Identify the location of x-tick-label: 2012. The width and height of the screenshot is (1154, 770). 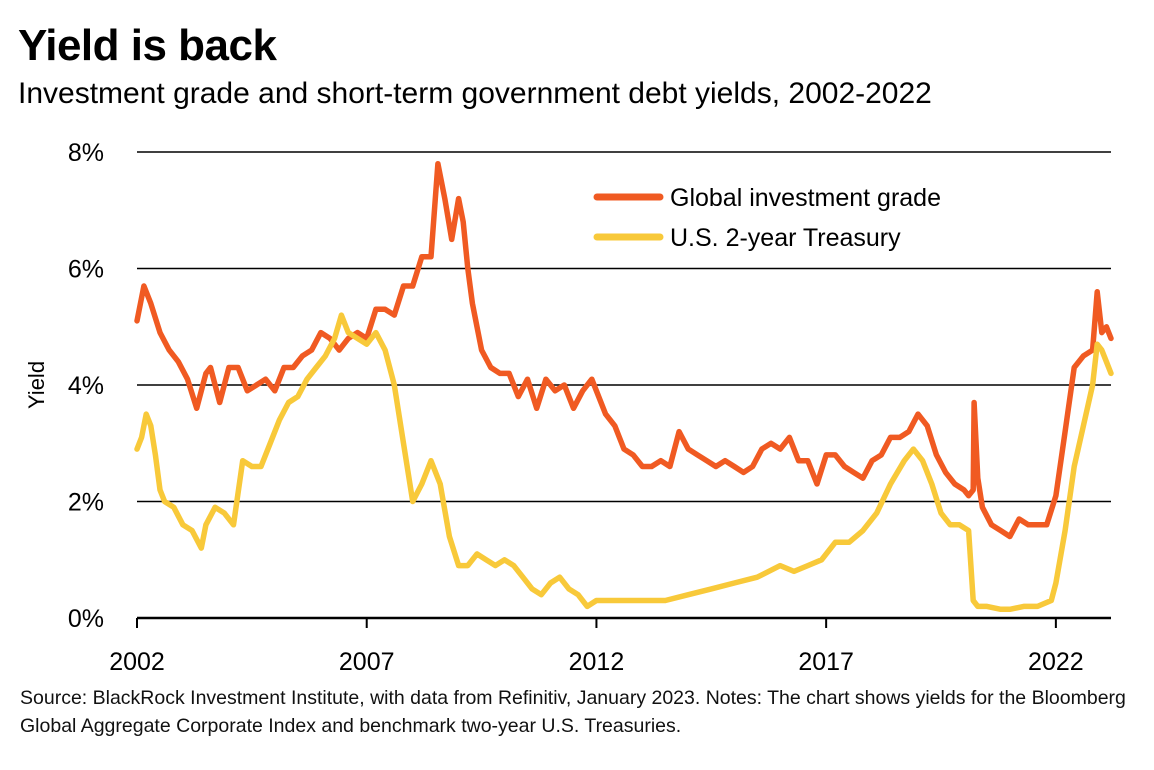
(597, 662).